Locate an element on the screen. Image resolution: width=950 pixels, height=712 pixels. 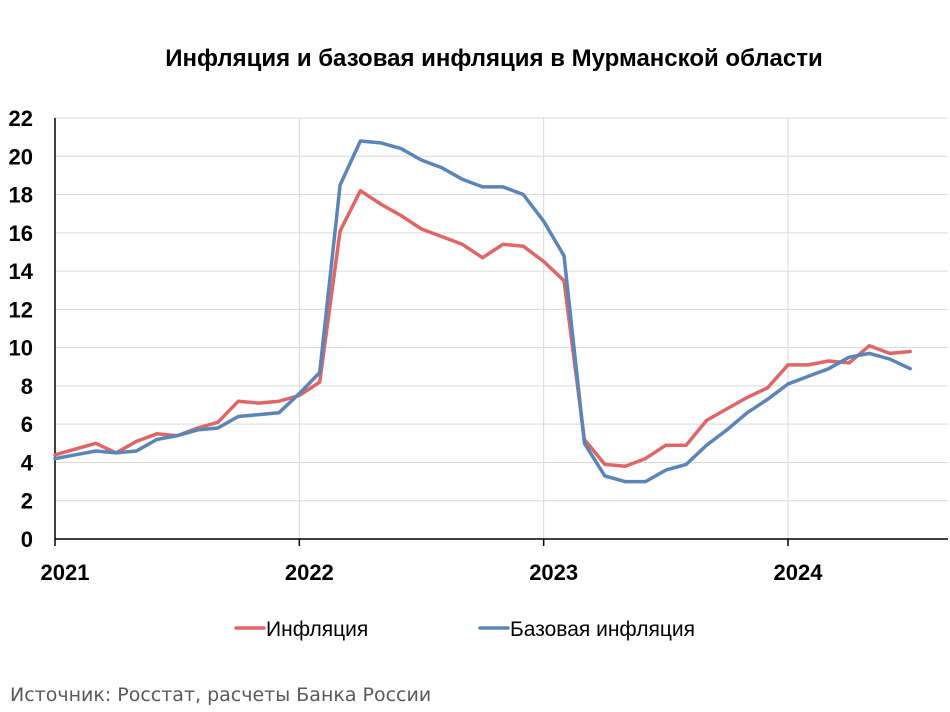
y-tick-label: 16 is located at coordinates (21, 233).